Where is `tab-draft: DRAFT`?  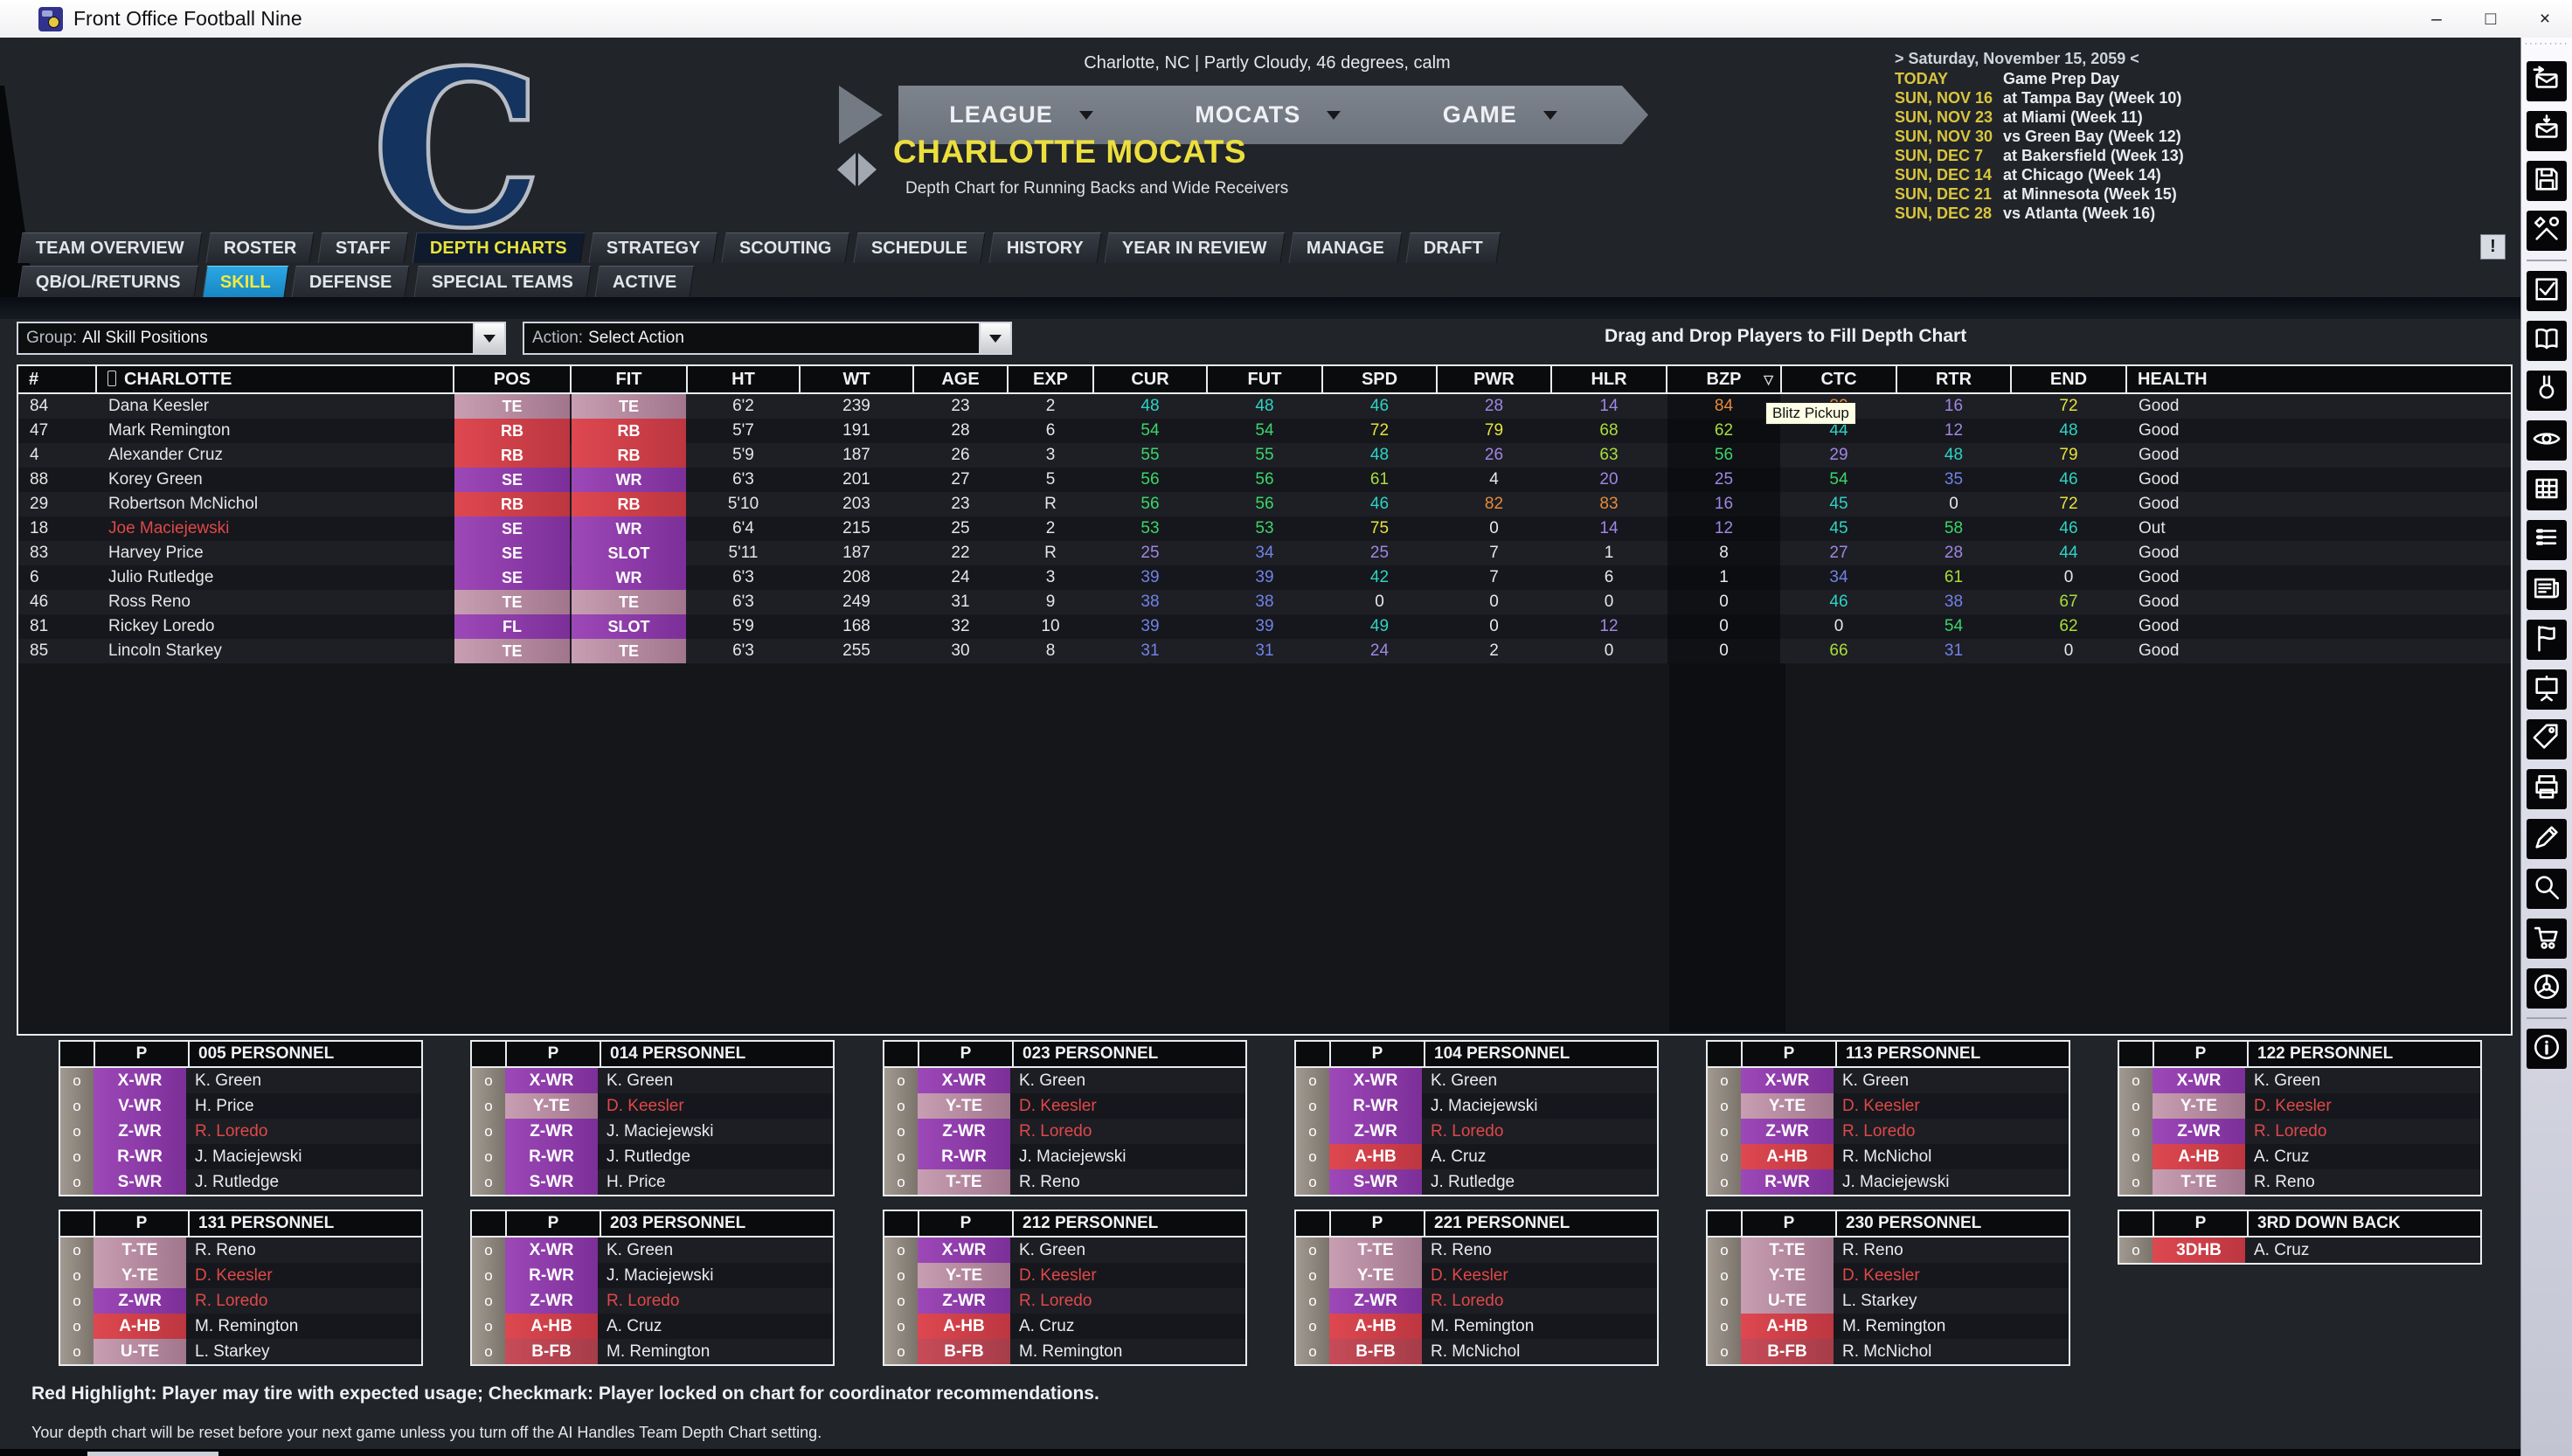 tab-draft: DRAFT is located at coordinates (1453, 247).